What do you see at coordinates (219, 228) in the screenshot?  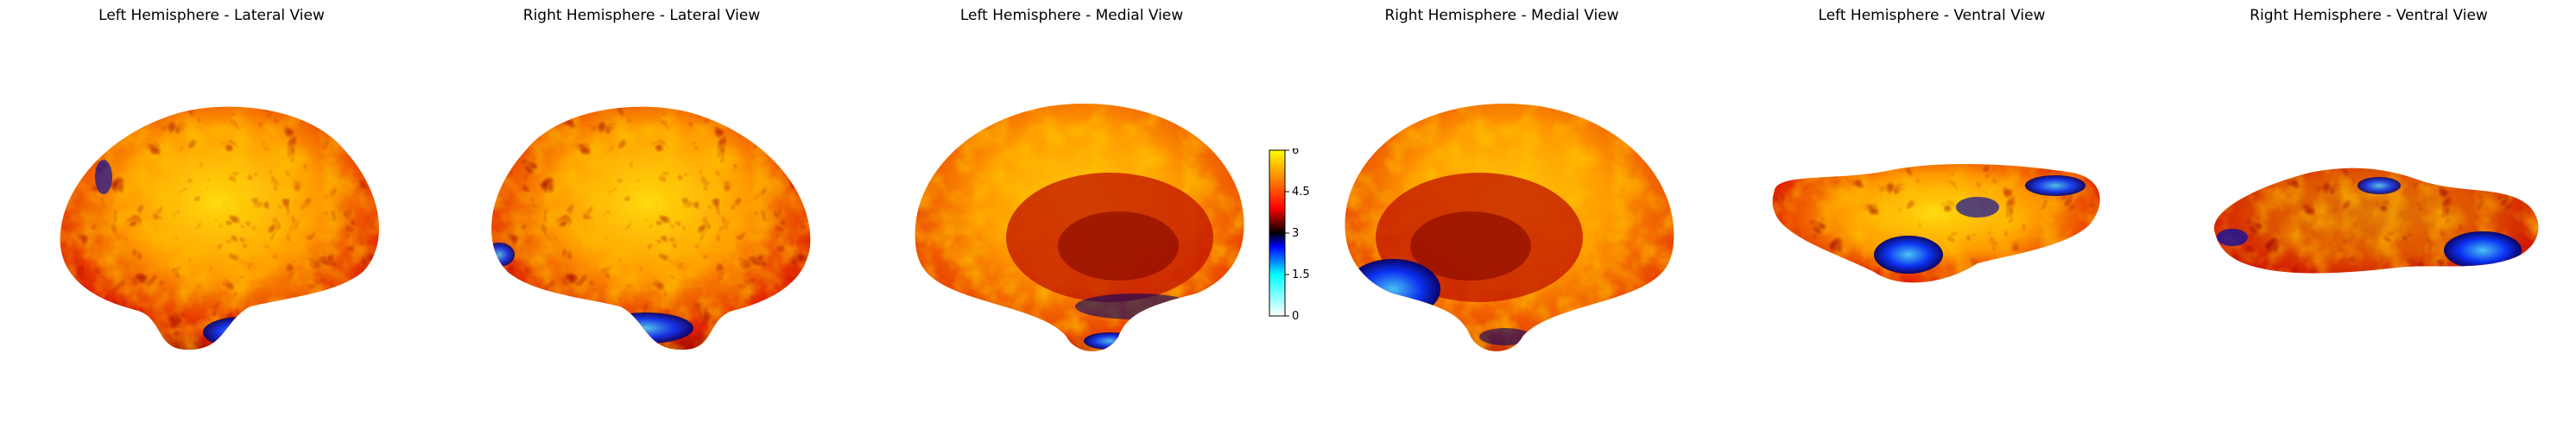 I see `lh-lateral-brain-image` at bounding box center [219, 228].